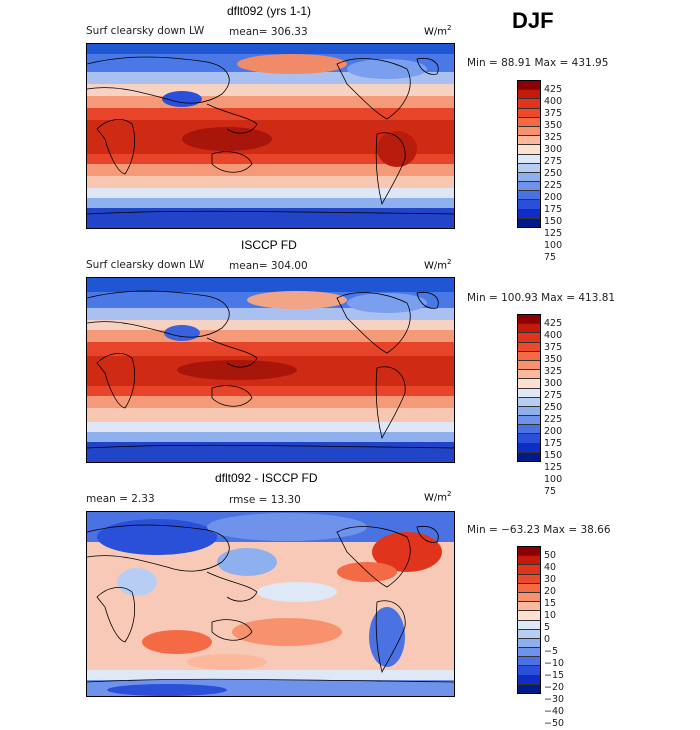 The image size is (700, 730). I want to click on panel3-title: dflt092 - ISCCP FD, so click(266, 478).